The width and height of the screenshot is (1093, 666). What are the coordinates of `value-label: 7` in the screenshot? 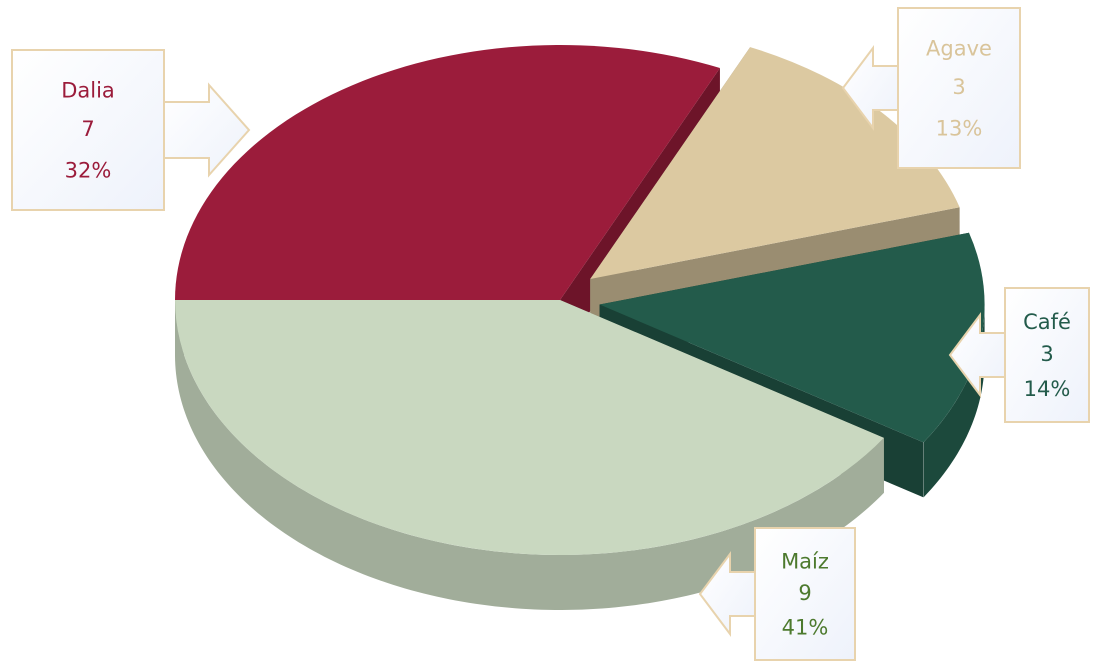 It's located at (87, 129).